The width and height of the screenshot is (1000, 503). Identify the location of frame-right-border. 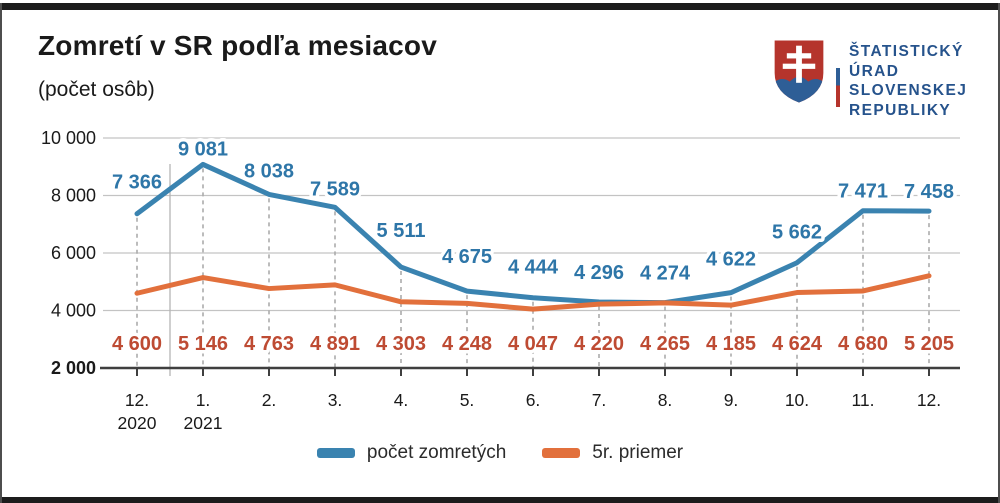
(999, 253).